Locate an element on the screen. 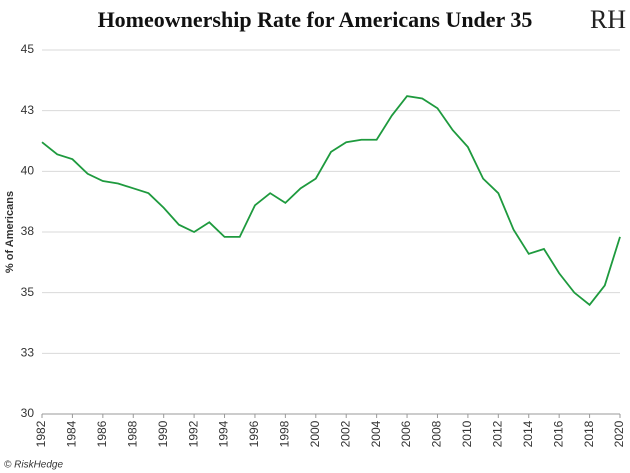  x-tick-label: 2016 is located at coordinates (558, 433).